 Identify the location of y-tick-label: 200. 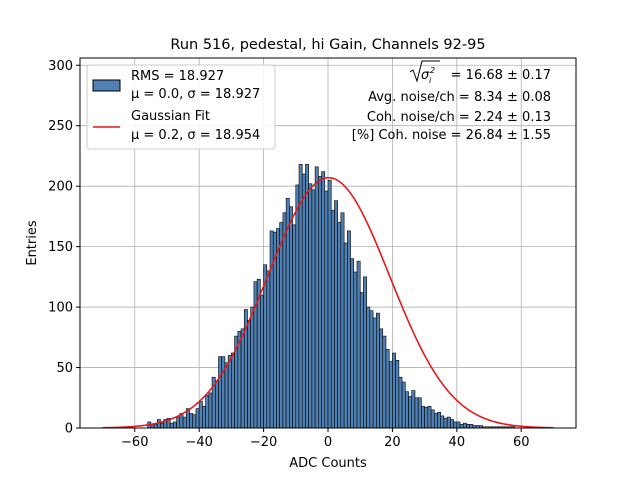
(60, 187).